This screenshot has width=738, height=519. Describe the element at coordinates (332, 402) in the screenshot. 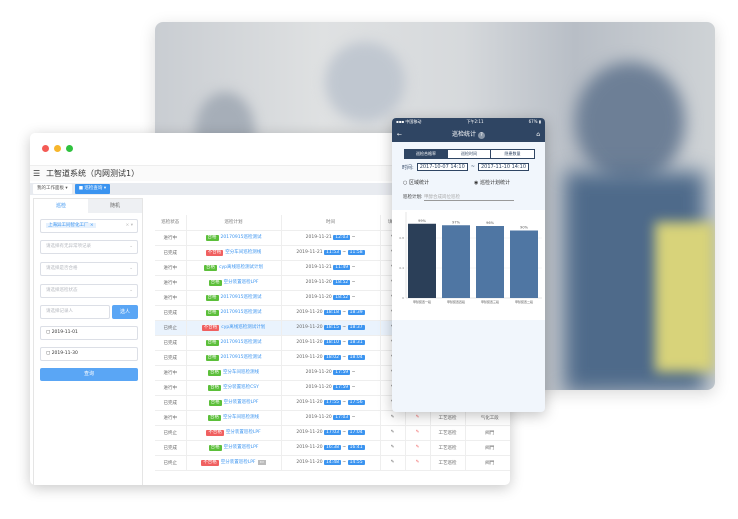

I see `start-time: 17:55` at that location.